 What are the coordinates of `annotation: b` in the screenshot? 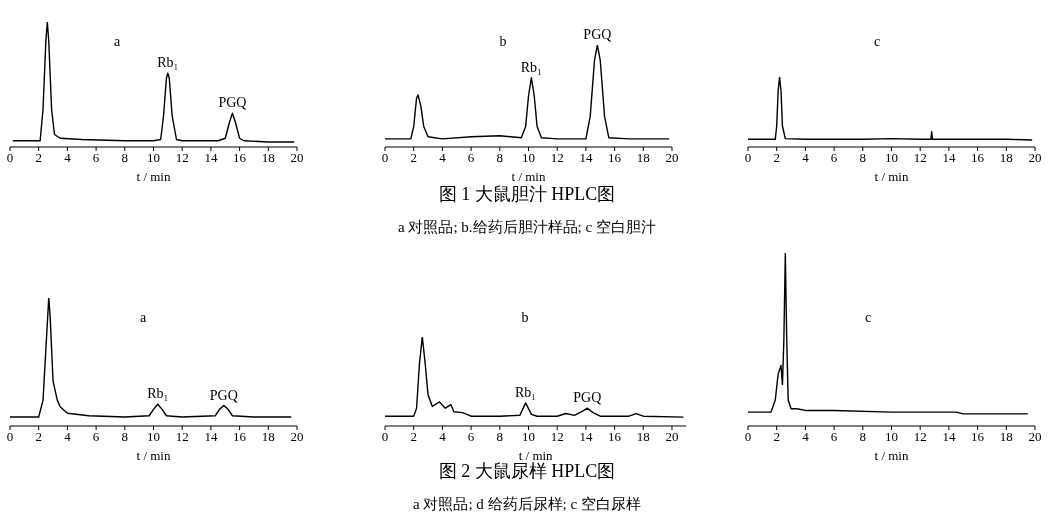 It's located at (503, 42).